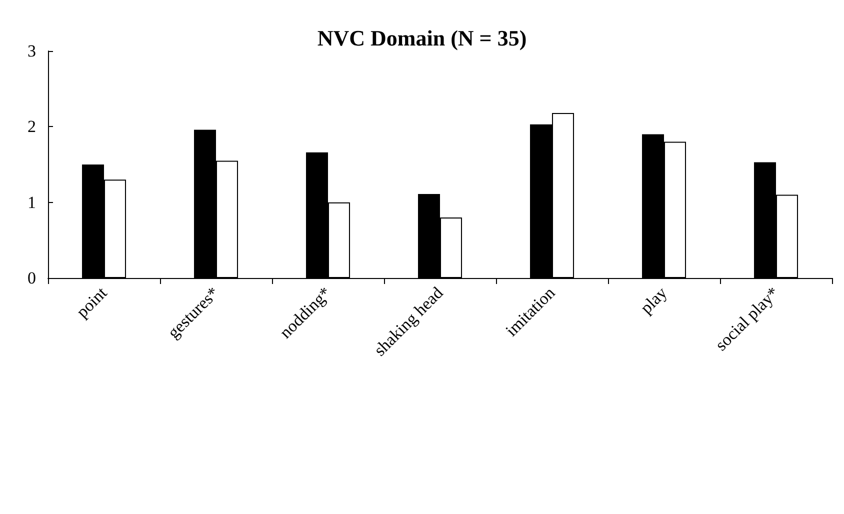 This screenshot has width=844, height=514. What do you see at coordinates (32, 126) in the screenshot?
I see `y-tick-label: 2` at bounding box center [32, 126].